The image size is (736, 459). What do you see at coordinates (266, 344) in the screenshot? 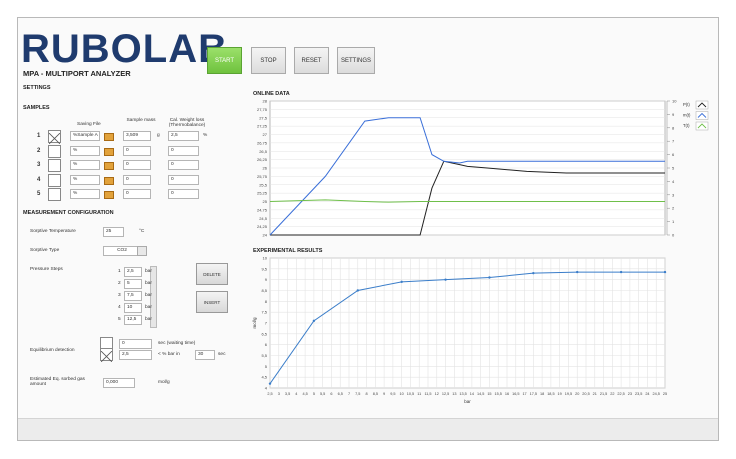
I see `y-tick-label: 6` at bounding box center [266, 344].